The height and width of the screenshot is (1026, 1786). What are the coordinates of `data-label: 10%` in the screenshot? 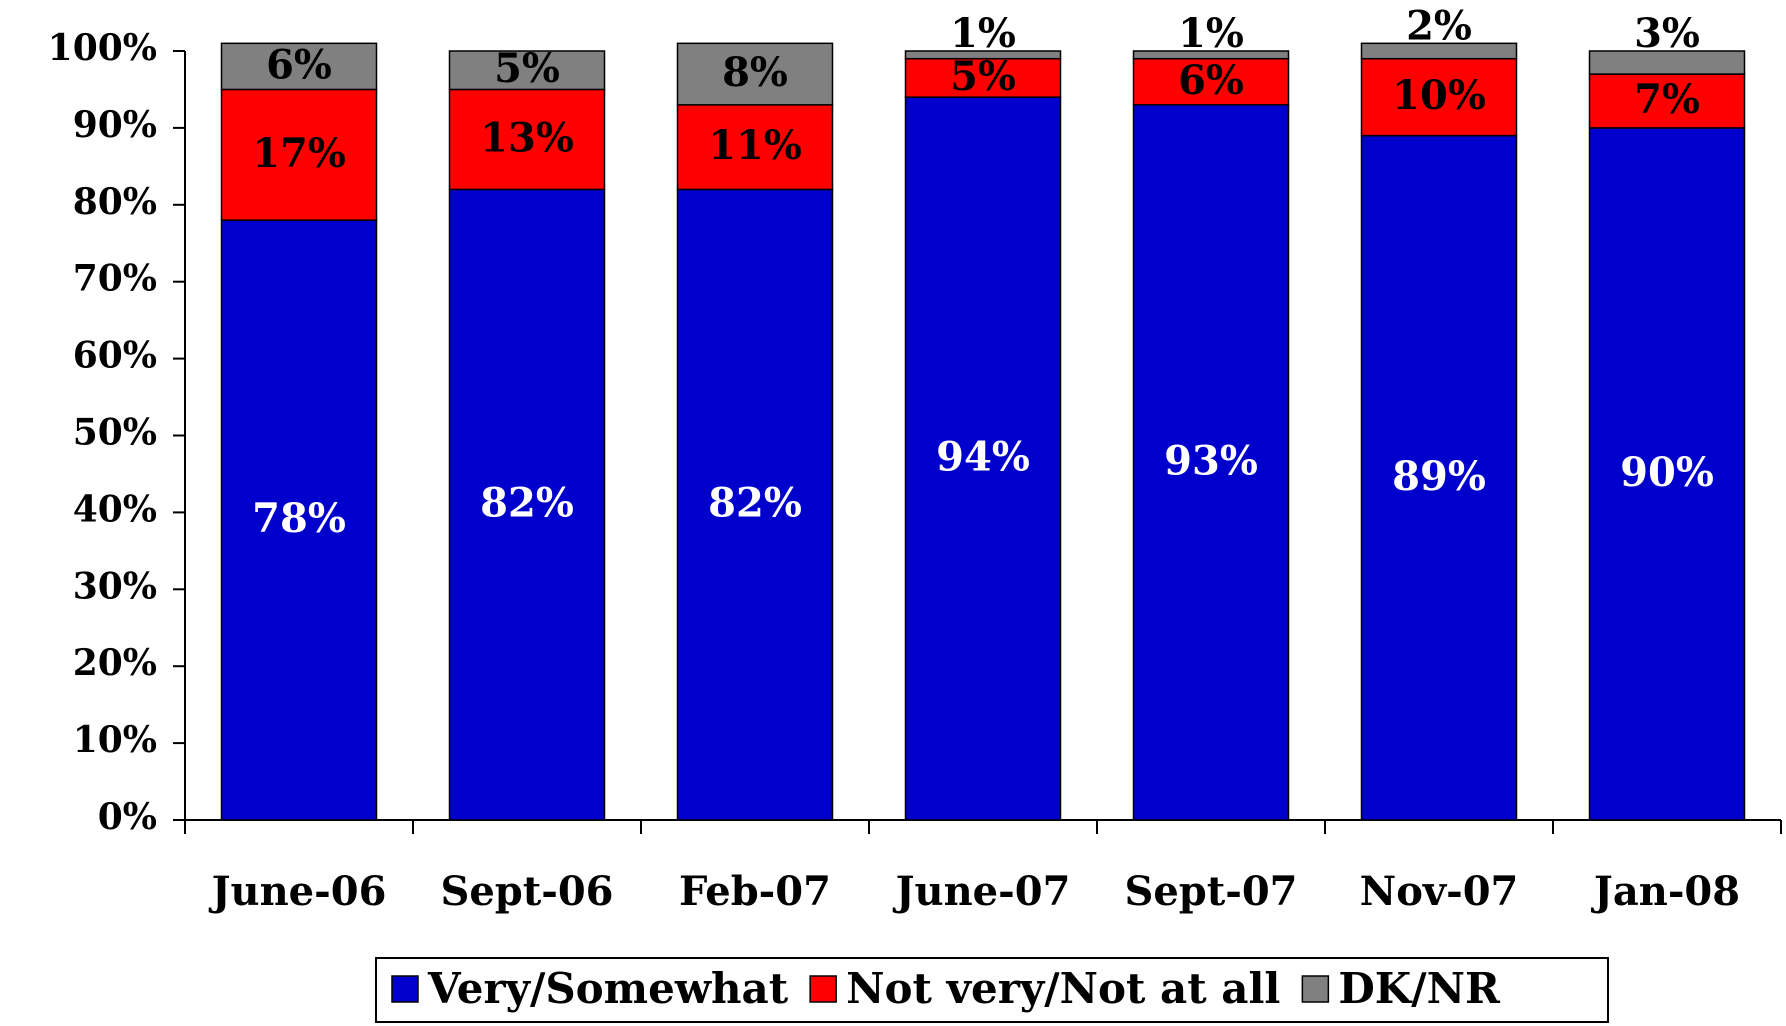 It's located at (1439, 95).